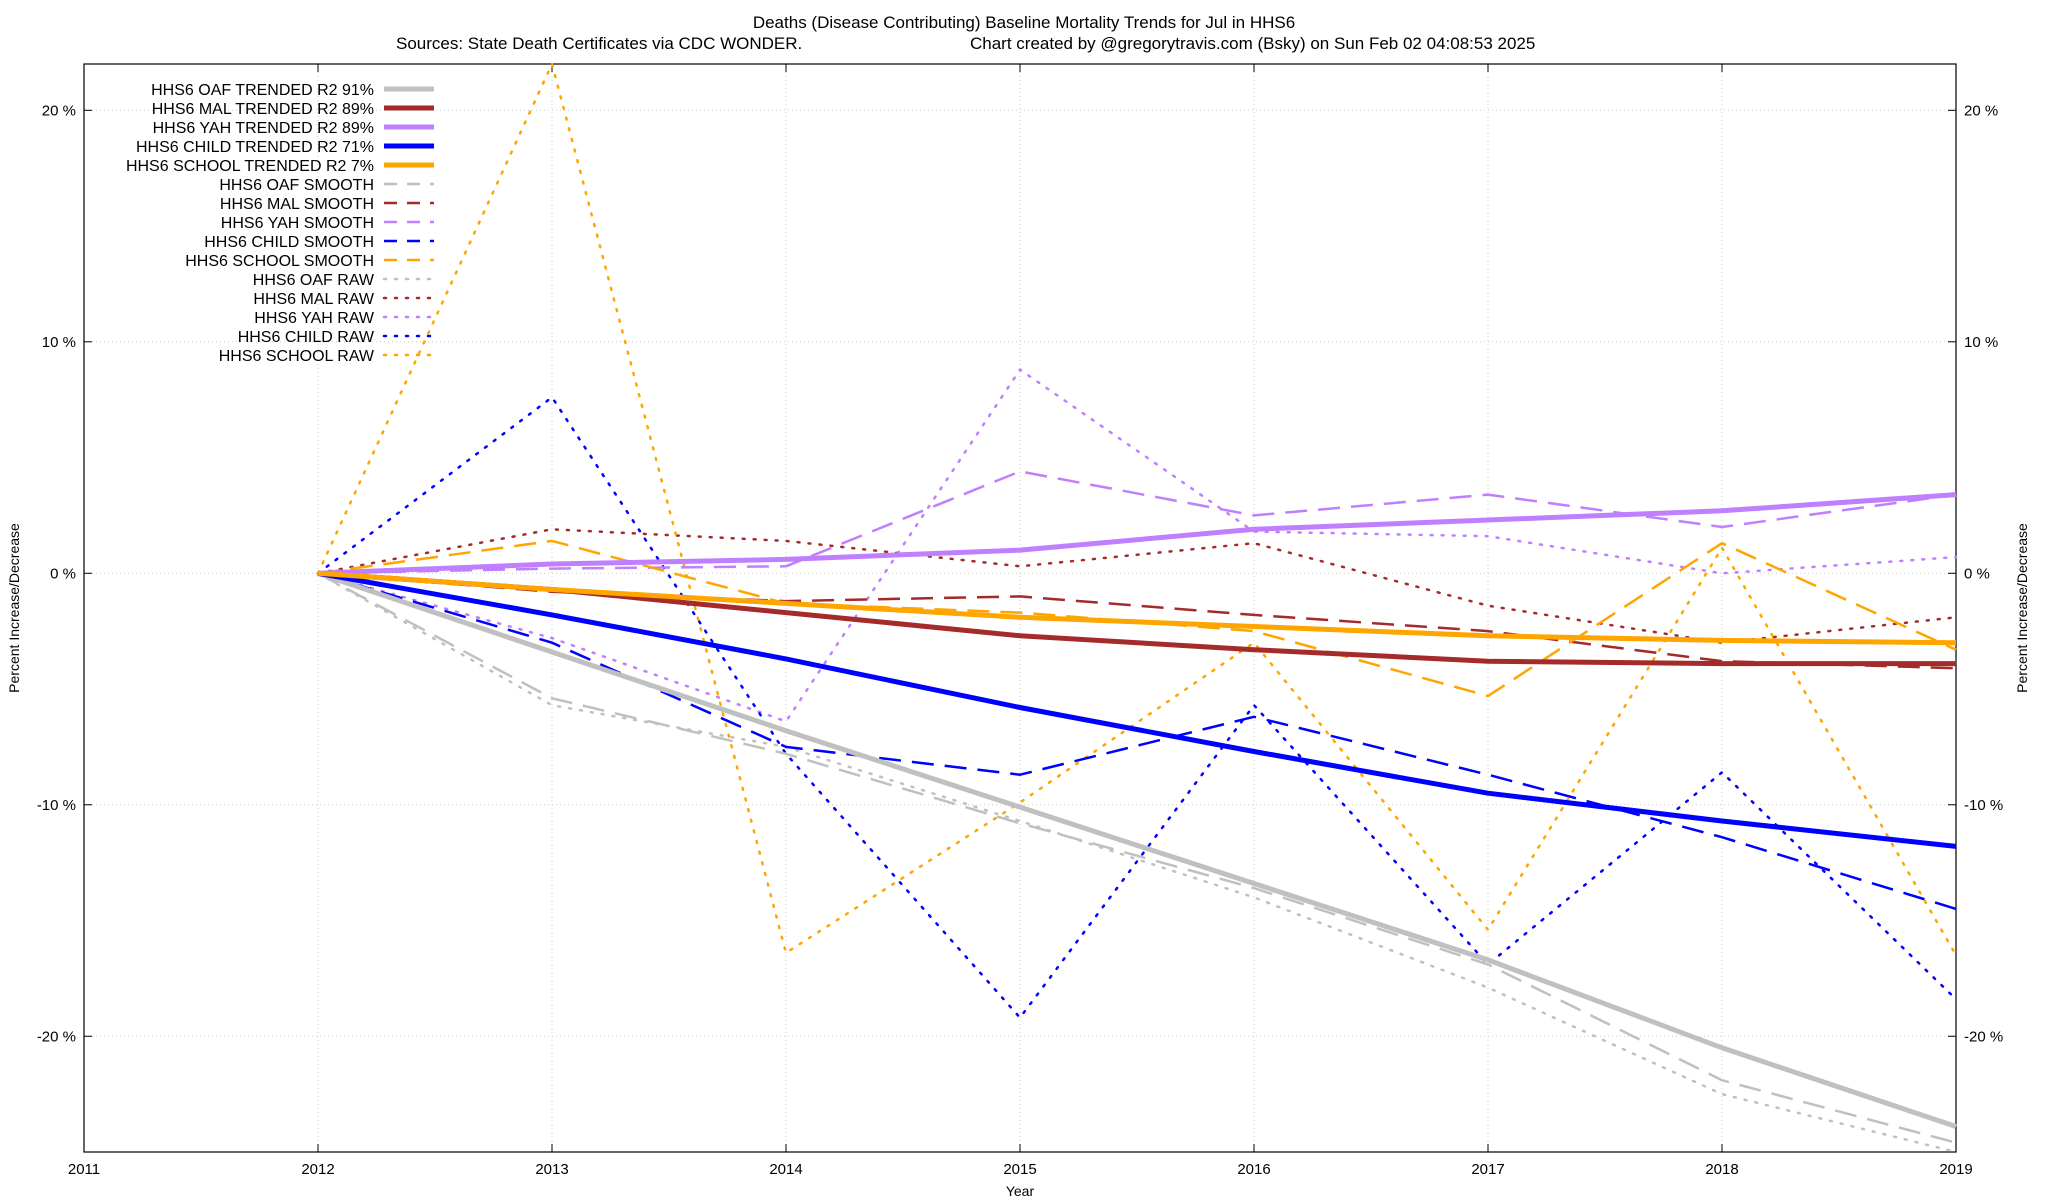 The width and height of the screenshot is (2048, 1200). Describe the element at coordinates (289, 242) in the screenshot. I see `legend-label-hhs6-child-smooth: HHS6 CHILD SMOOTH` at that location.